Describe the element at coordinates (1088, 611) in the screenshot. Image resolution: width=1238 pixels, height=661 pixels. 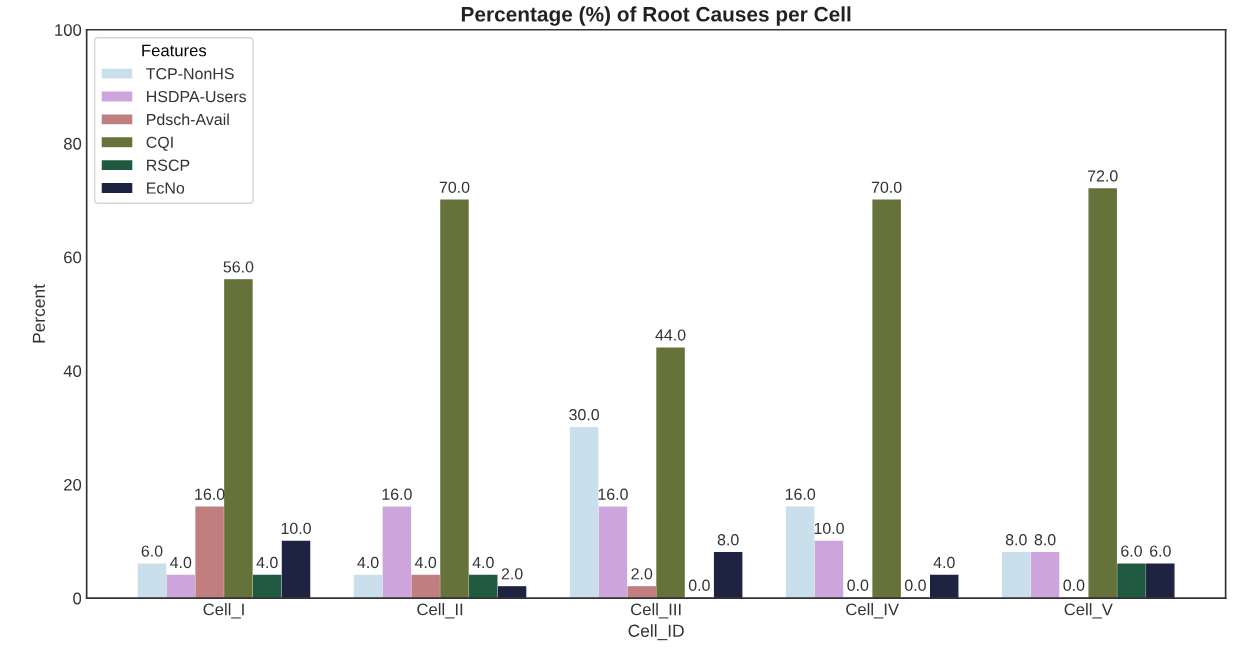
I see `x-tick-label: Cell_V` at that location.